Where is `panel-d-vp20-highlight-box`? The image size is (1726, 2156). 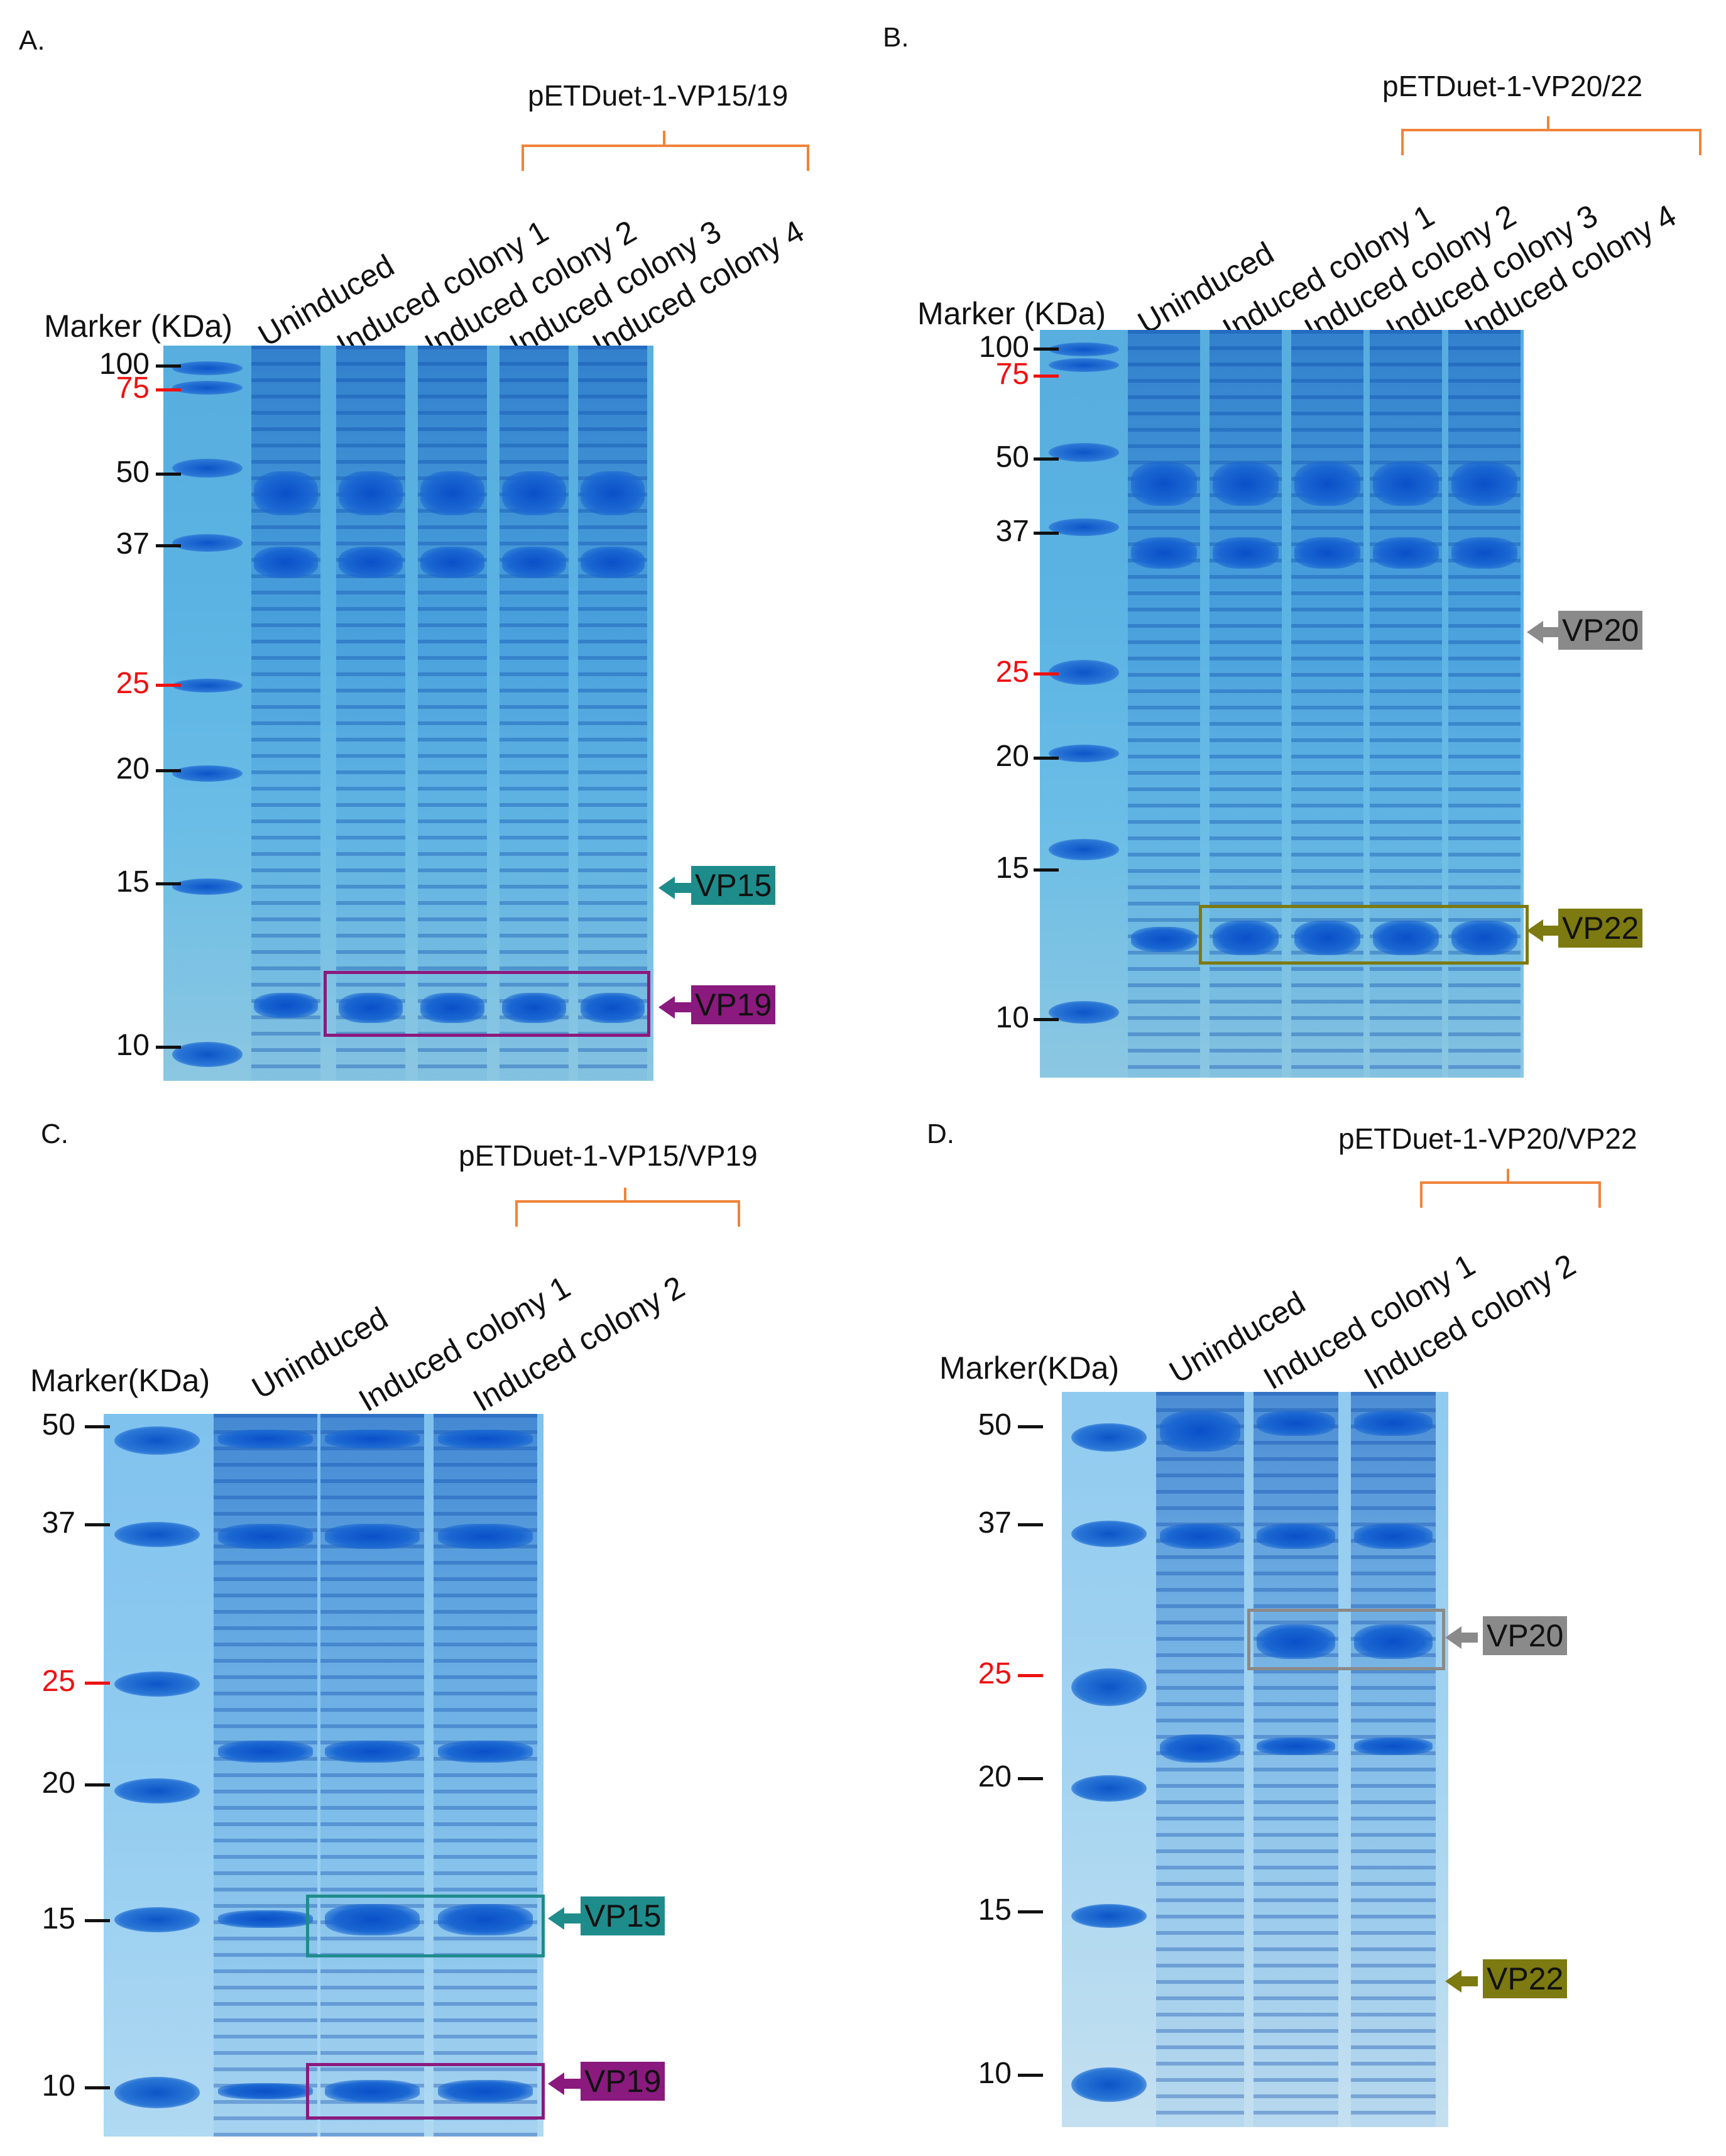 panel-d-vp20-highlight-box is located at coordinates (1346, 1640).